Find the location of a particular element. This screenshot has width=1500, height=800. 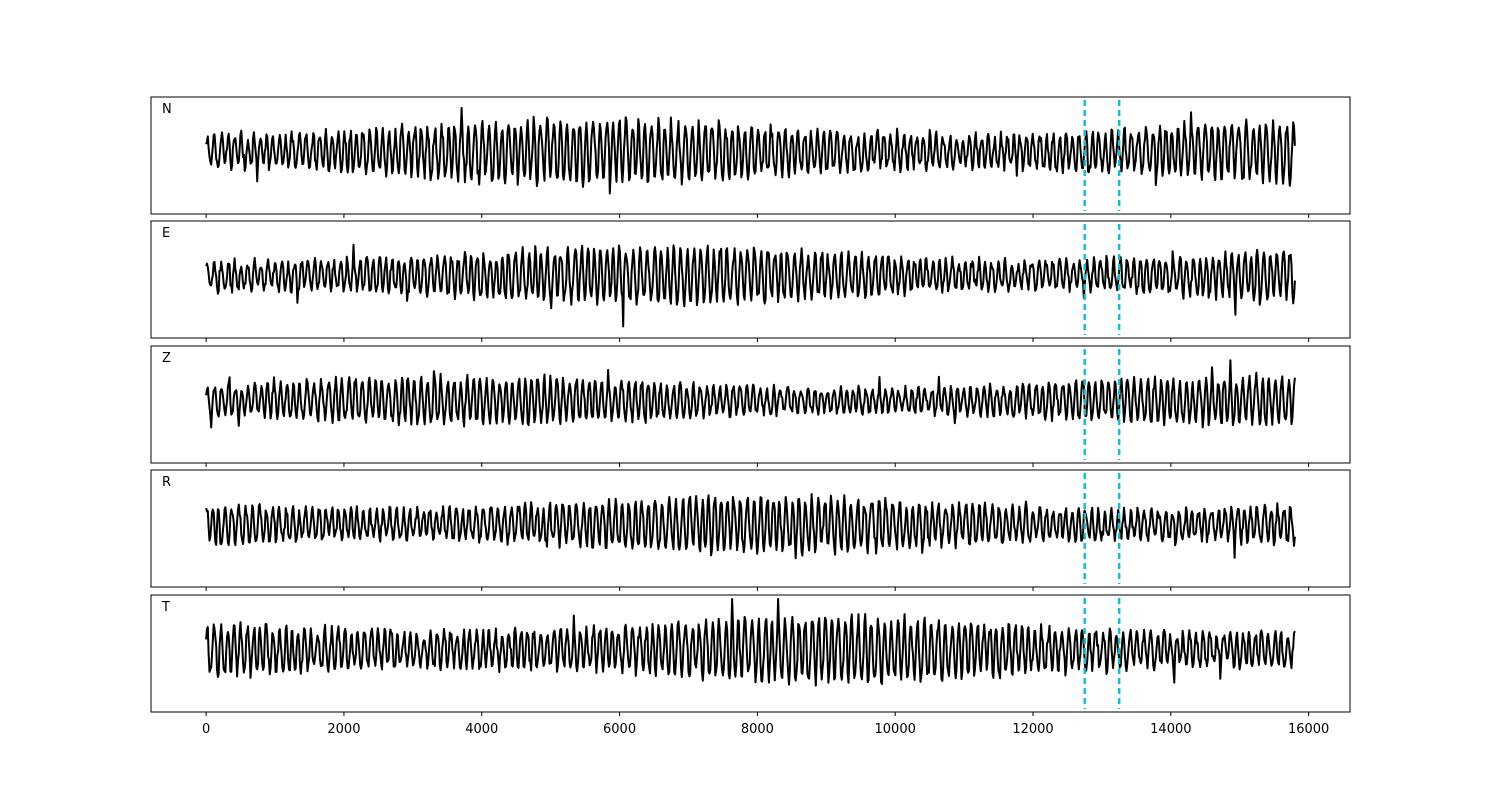

panel-e: E is located at coordinates (750, 281).